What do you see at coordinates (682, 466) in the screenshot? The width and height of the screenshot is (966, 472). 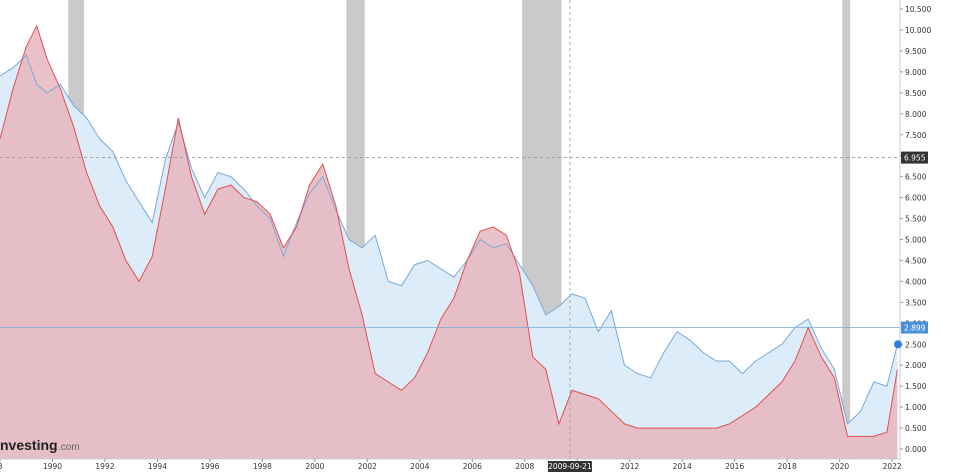 I see `x-tick-label-13: 2014` at bounding box center [682, 466].